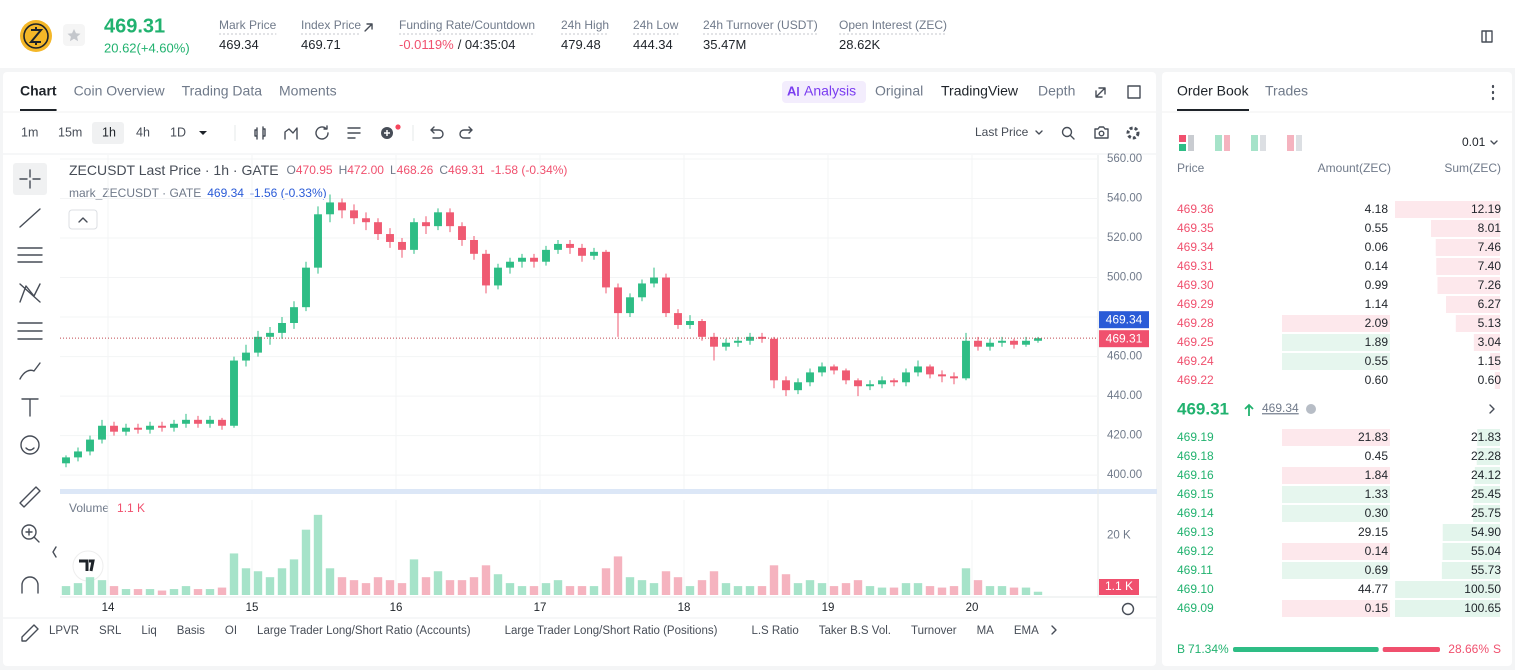 Image resolution: width=1515 pixels, height=670 pixels. What do you see at coordinates (830, 91) in the screenshot?
I see `view-tab: Analysis` at bounding box center [830, 91].